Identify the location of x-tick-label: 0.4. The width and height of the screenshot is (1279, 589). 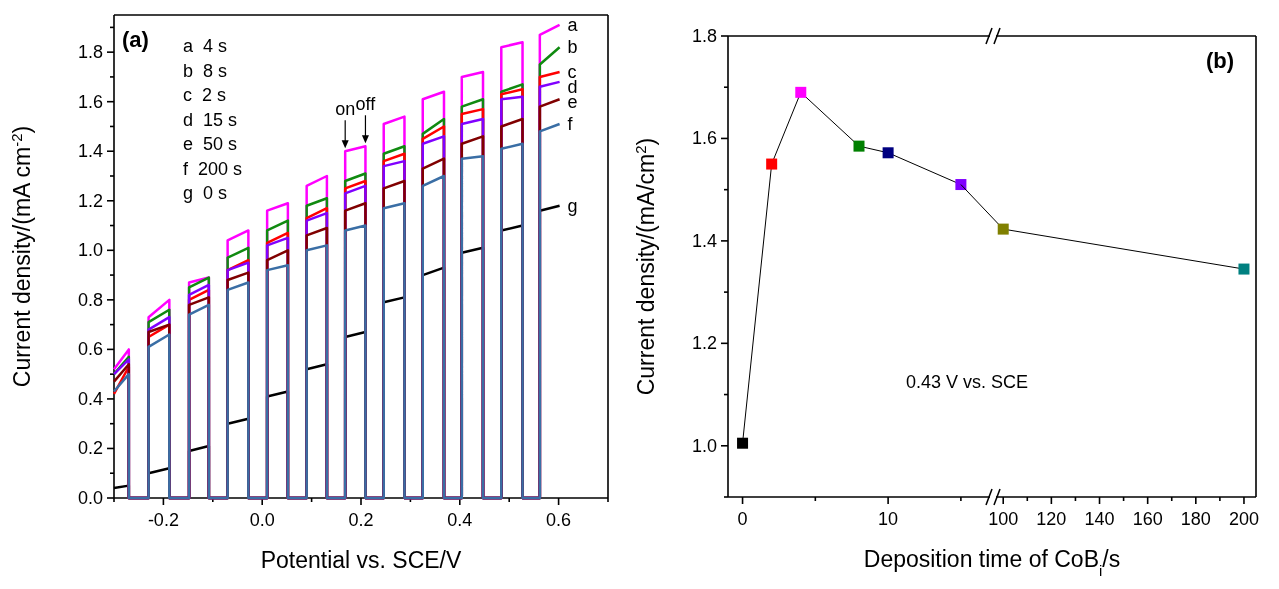
(460, 520).